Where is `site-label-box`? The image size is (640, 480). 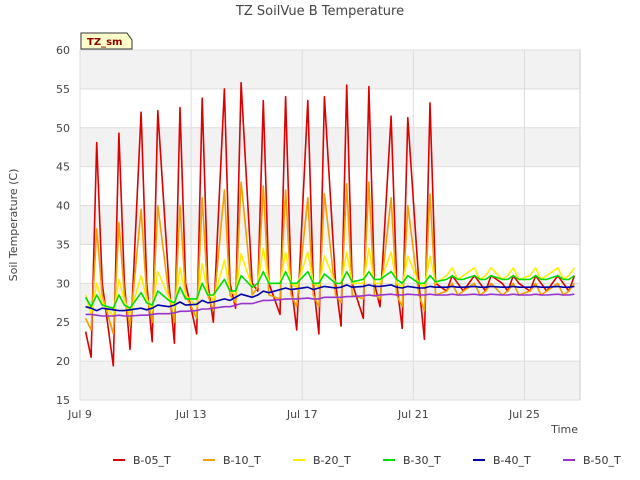 site-label-box is located at coordinates (106, 41).